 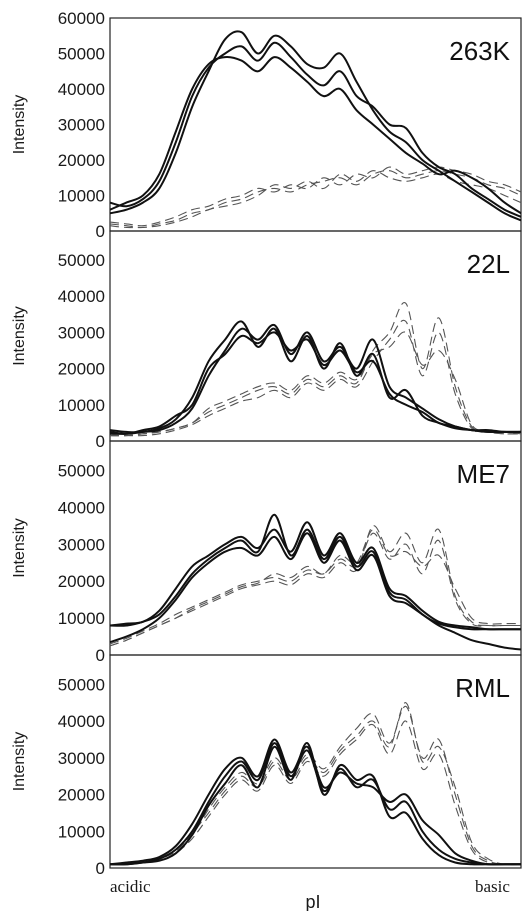 What do you see at coordinates (312, 901) in the screenshot?
I see `x-axis-label: pI` at bounding box center [312, 901].